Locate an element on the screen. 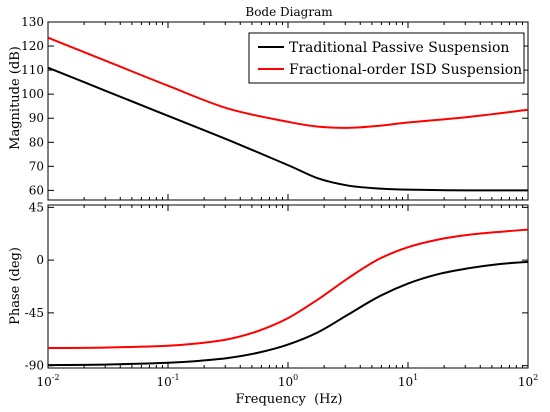 This screenshot has height=412, width=550. legend-box is located at coordinates (386, 58).